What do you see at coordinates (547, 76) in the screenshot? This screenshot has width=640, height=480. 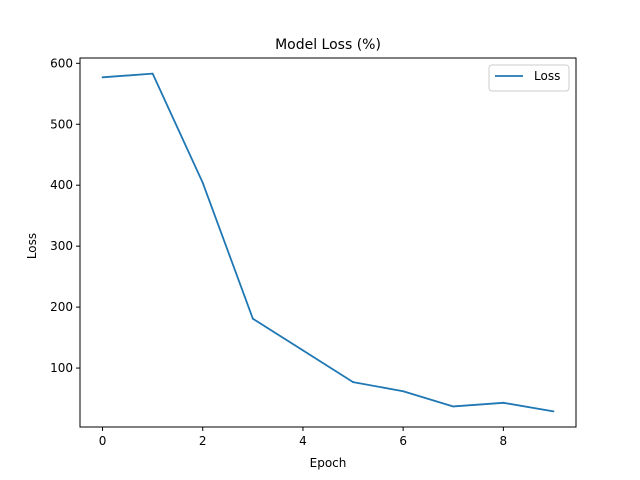 I see `legend-label-loss: Loss` at bounding box center [547, 76].